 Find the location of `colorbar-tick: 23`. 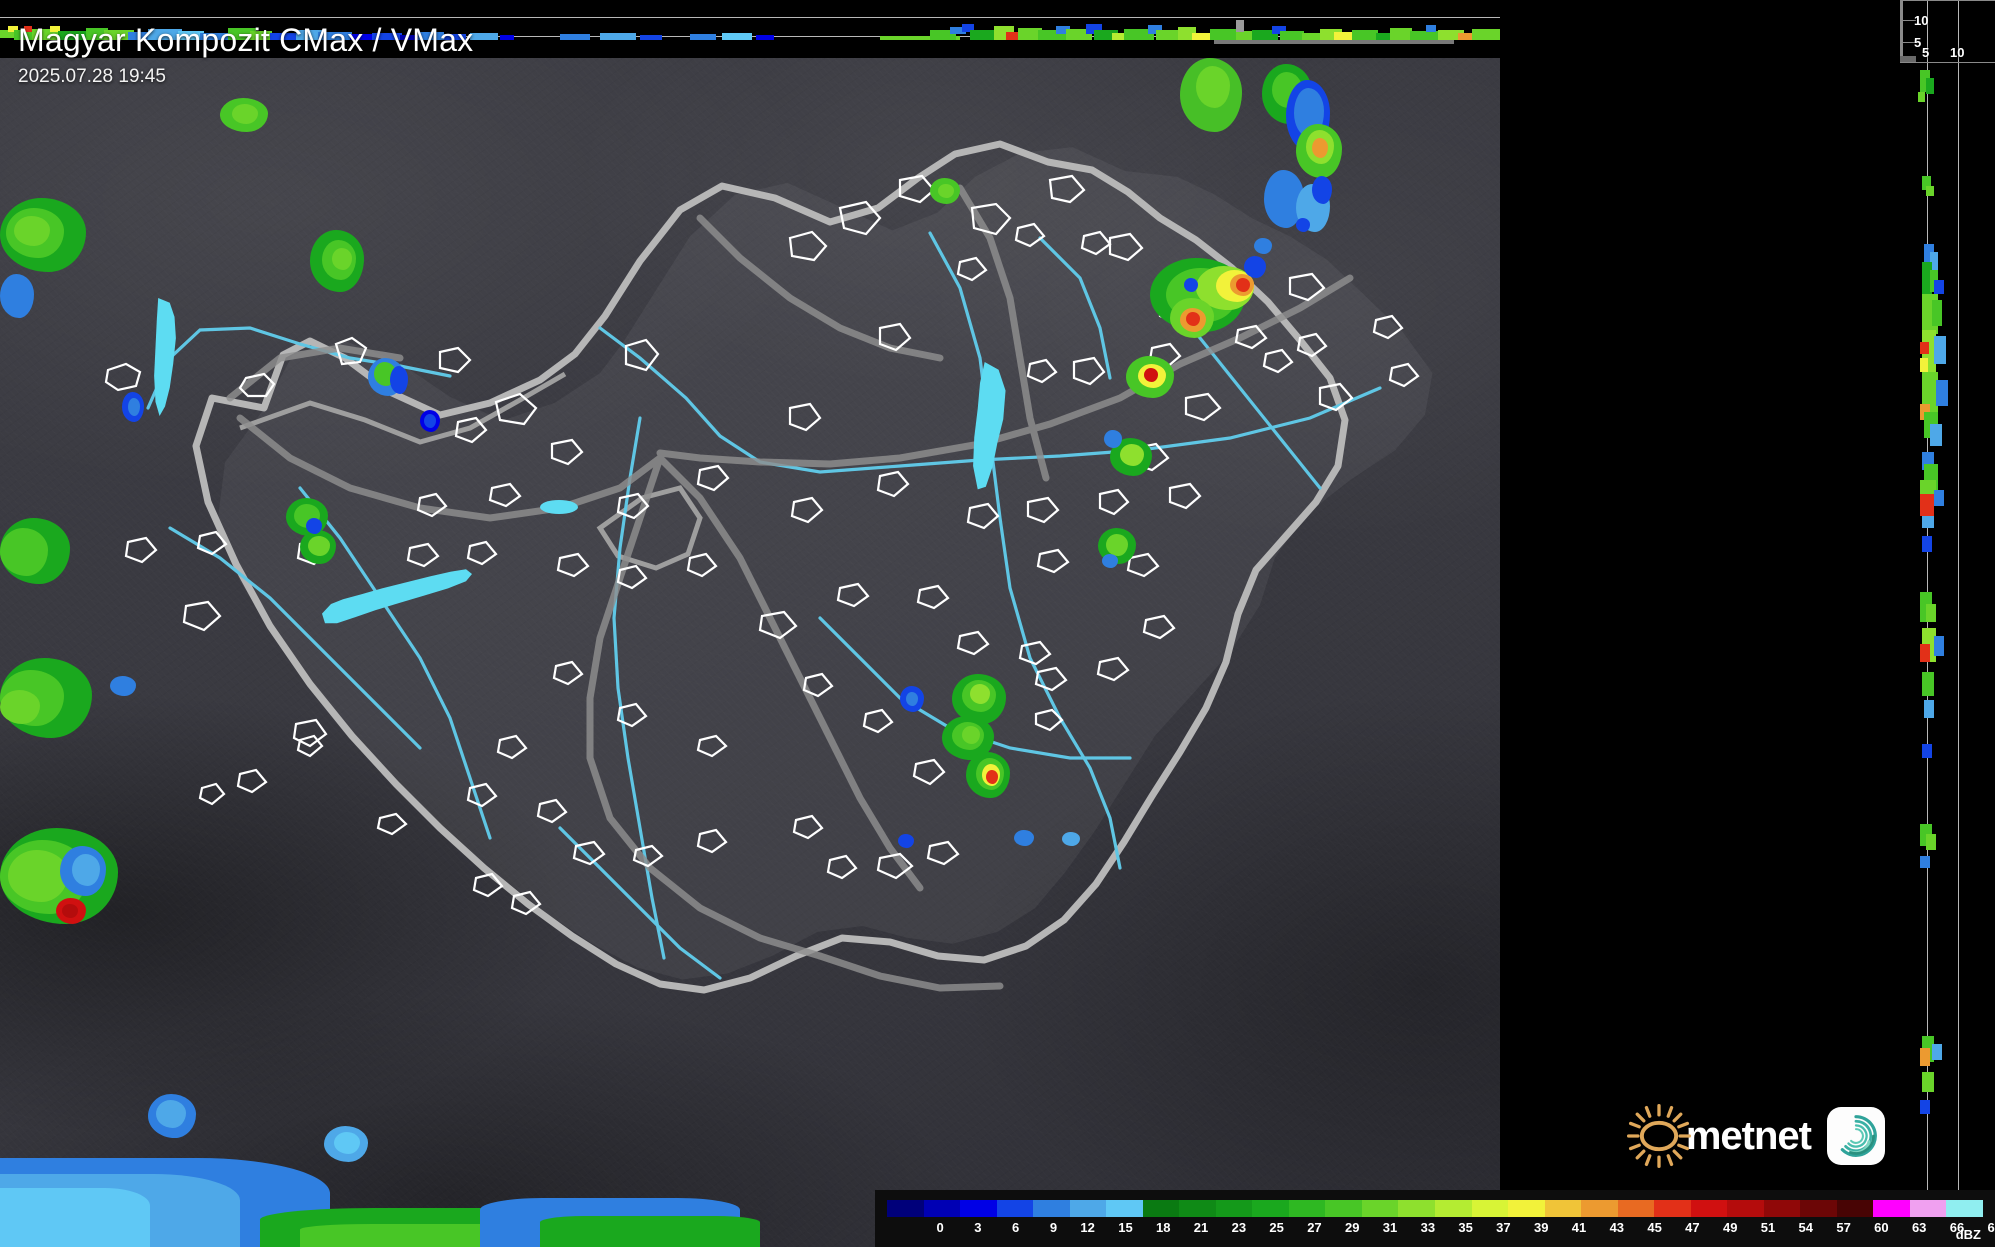

colorbar-tick: 23 is located at coordinates (1239, 1227).